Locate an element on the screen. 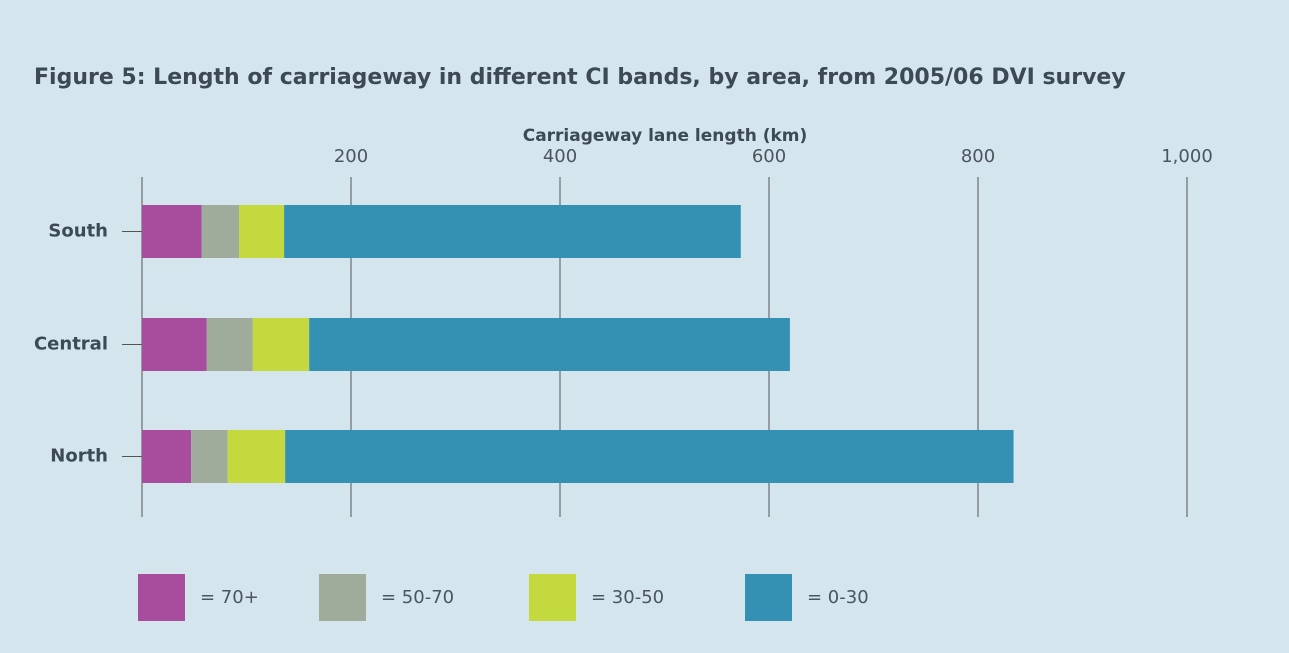 Image resolution: width=1289 pixels, height=653 pixels. legend-label: = 70+ is located at coordinates (229, 597).